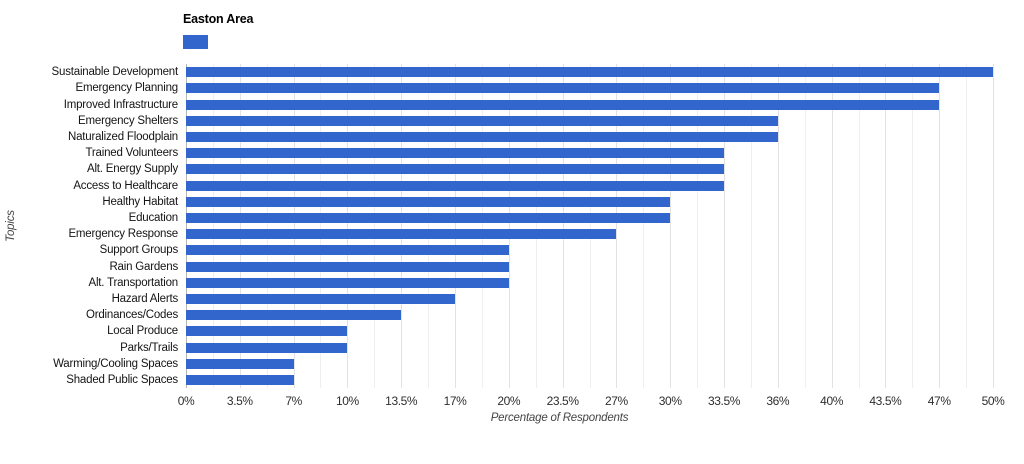  What do you see at coordinates (778, 401) in the screenshot?
I see `x-tick-label: 36%` at bounding box center [778, 401].